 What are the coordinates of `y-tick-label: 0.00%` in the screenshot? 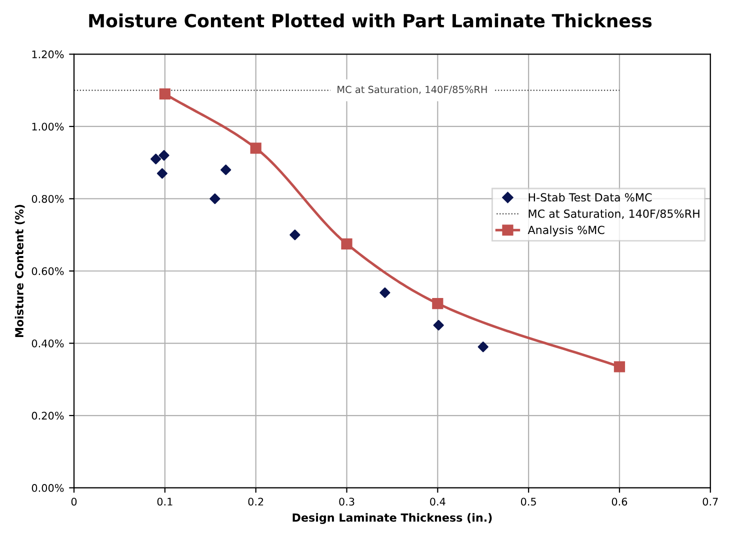 It's located at (48, 488).